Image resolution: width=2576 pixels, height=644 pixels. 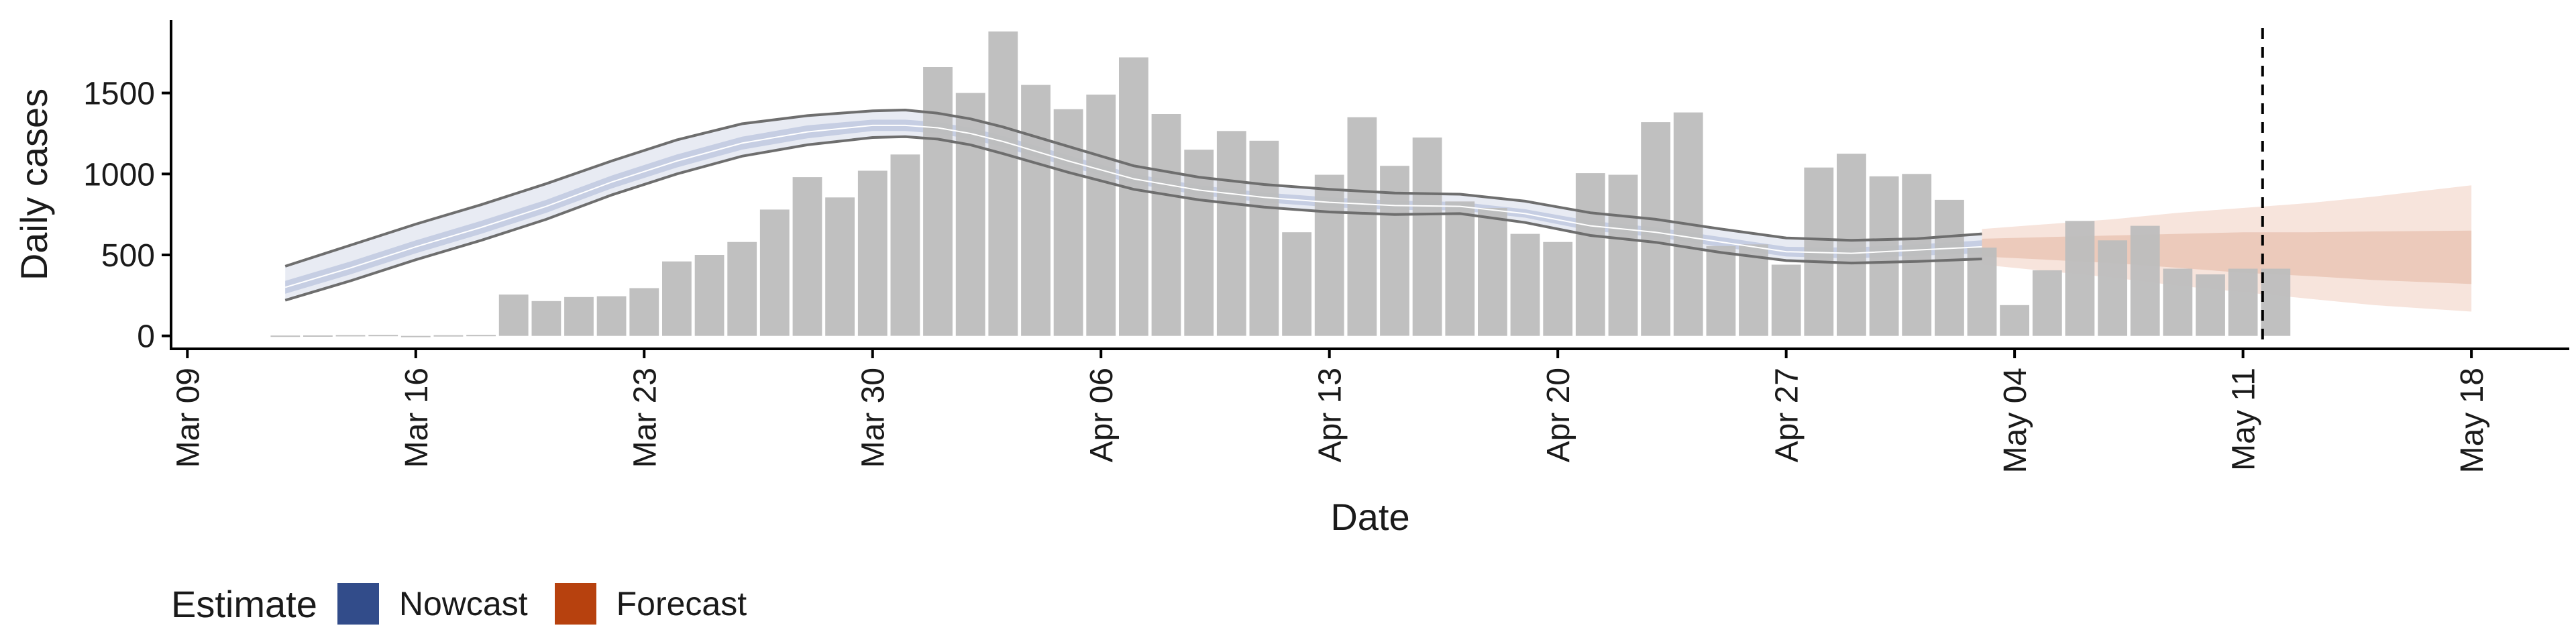 I want to click on legend-label-forecast: Forecast, so click(x=681, y=604).